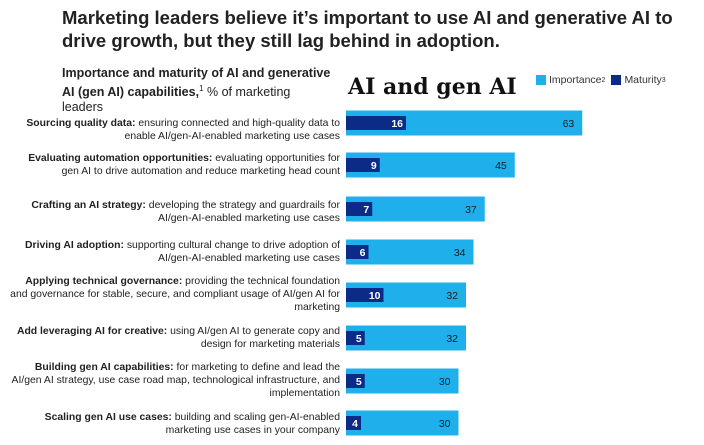  What do you see at coordinates (541, 80) in the screenshot?
I see `legend-importance-swatch` at bounding box center [541, 80].